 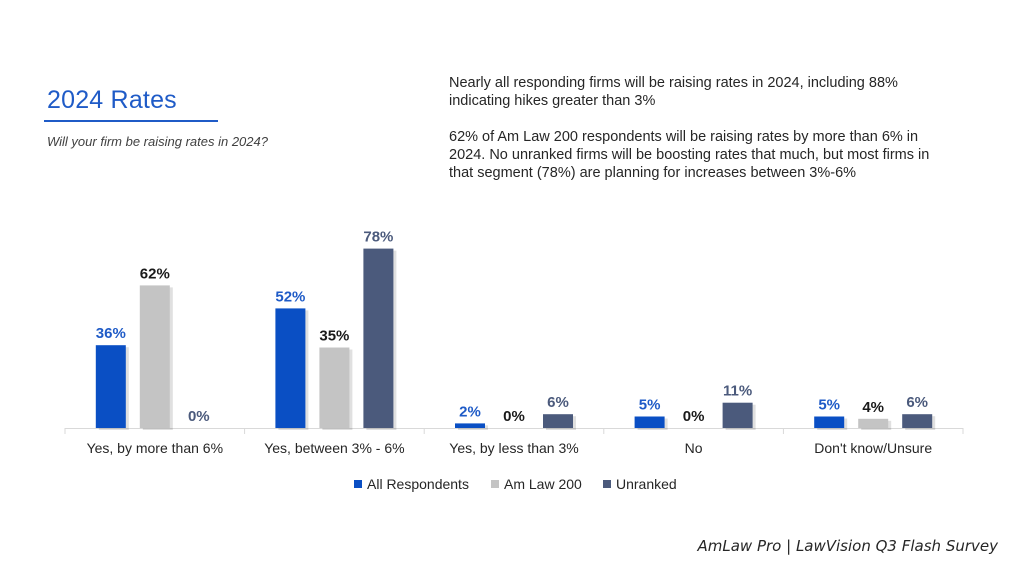 What do you see at coordinates (694, 448) in the screenshot?
I see `category-label: No` at bounding box center [694, 448].